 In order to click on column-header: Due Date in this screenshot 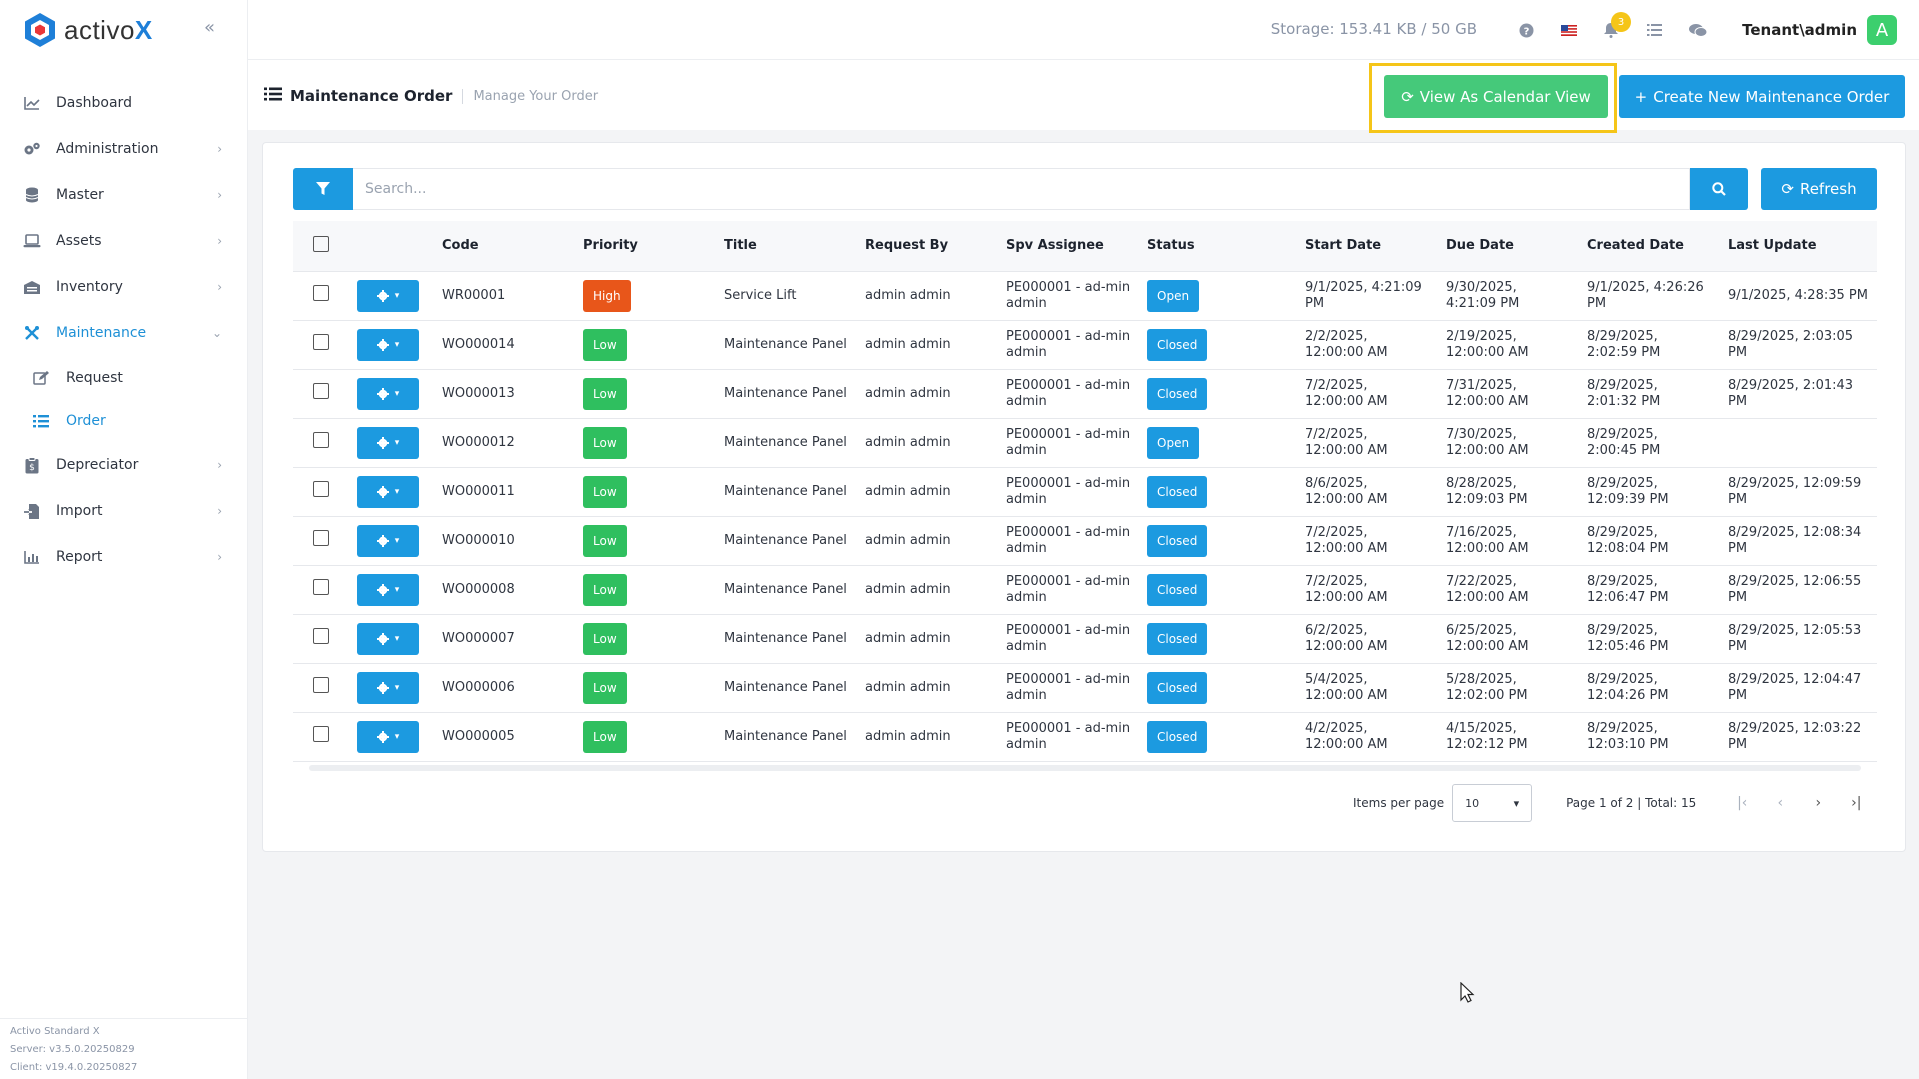, I will do `click(1508, 246)`.